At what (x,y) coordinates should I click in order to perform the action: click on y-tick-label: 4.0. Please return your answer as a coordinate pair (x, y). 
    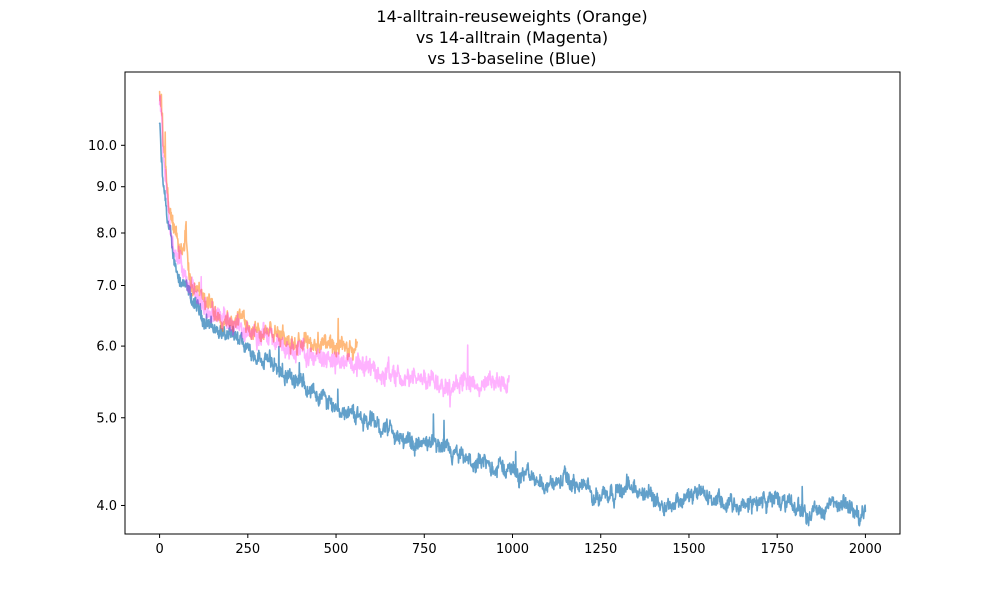
    Looking at the image, I should click on (106, 506).